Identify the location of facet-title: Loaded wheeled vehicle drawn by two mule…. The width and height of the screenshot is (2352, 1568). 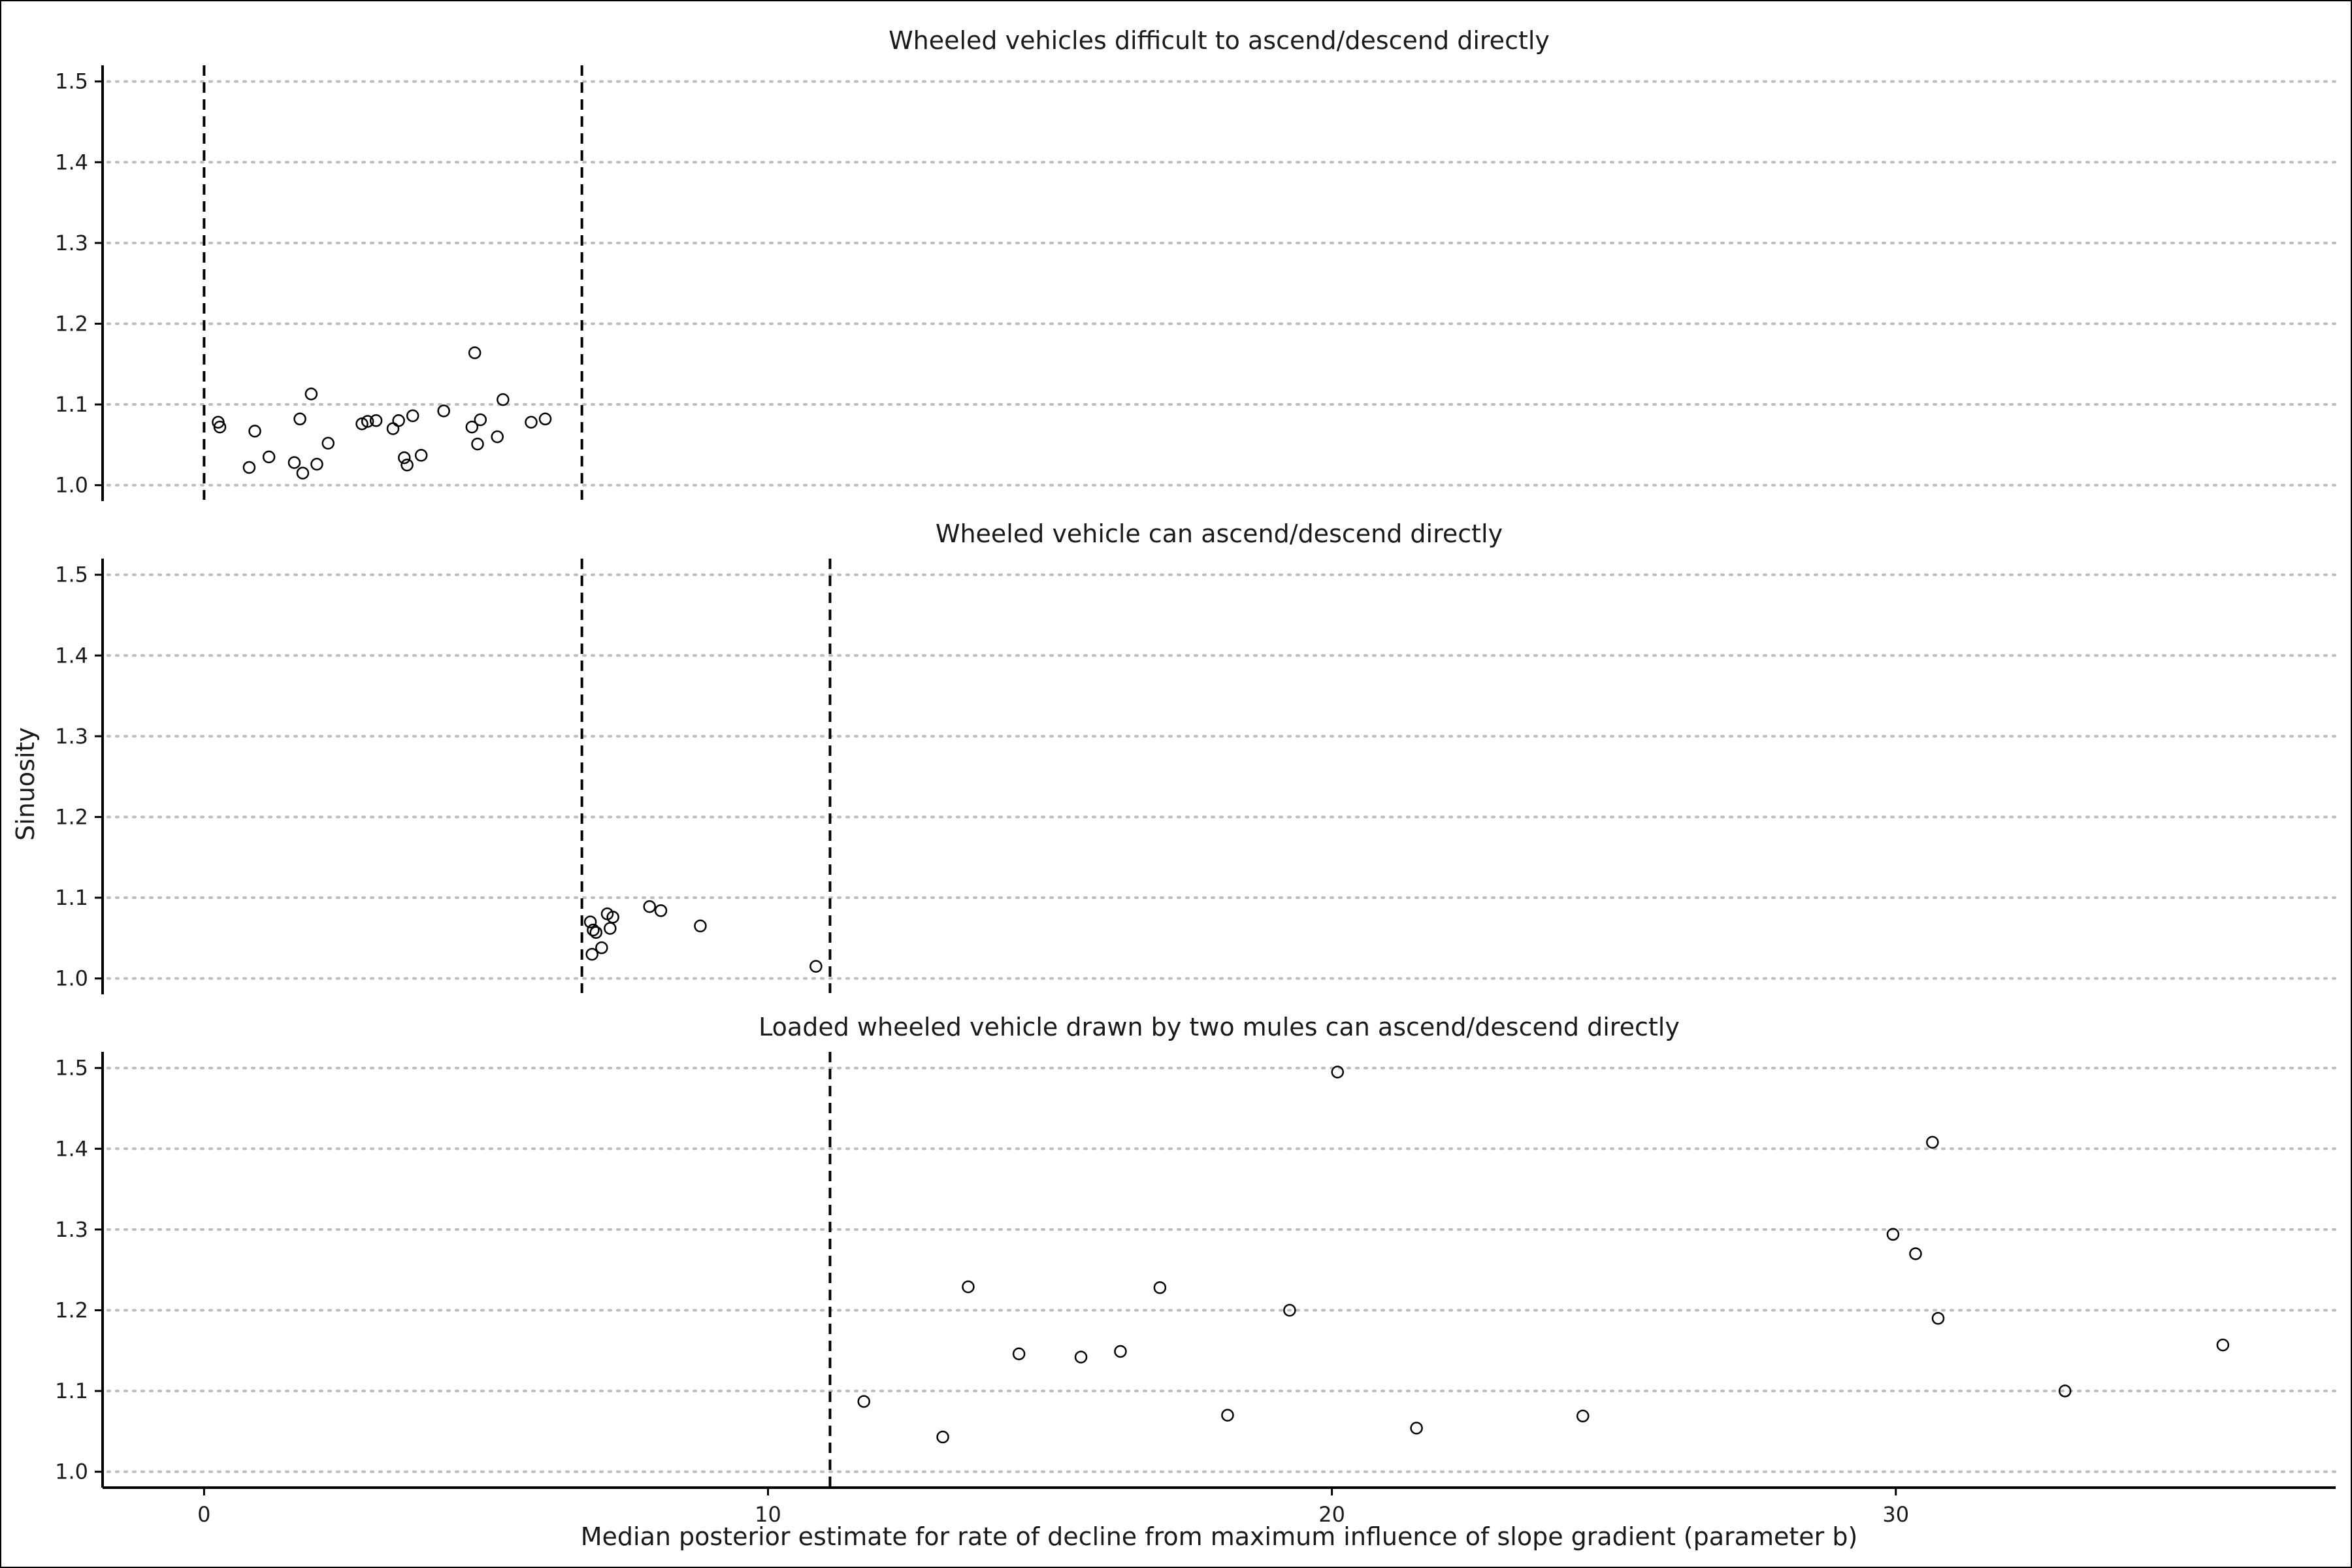
(1219, 1027).